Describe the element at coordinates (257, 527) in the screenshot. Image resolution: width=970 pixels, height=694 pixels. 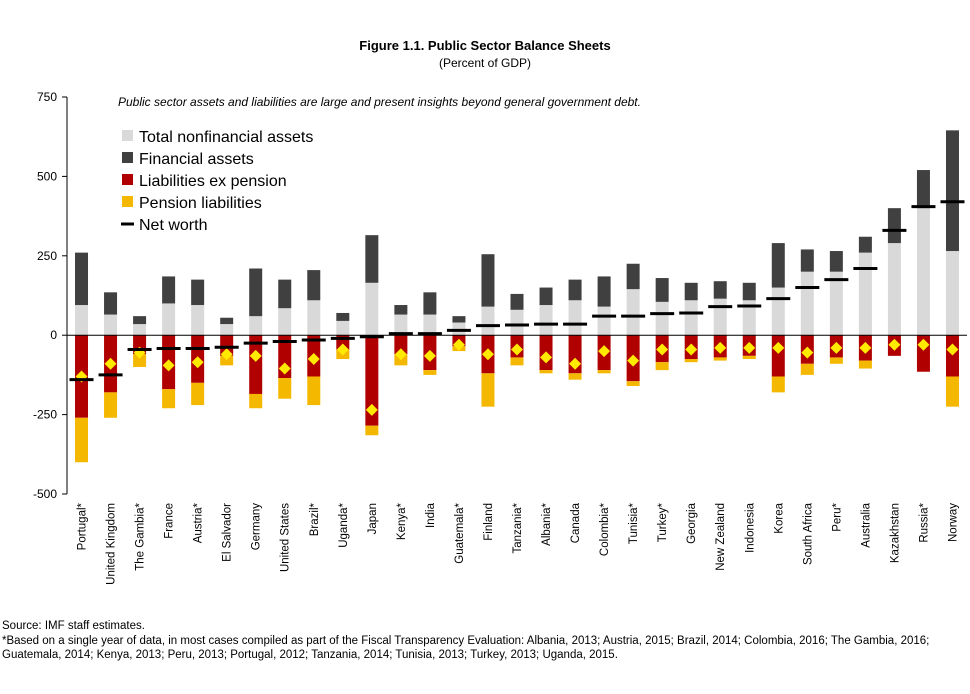
I see `x-category-label: Germany` at that location.